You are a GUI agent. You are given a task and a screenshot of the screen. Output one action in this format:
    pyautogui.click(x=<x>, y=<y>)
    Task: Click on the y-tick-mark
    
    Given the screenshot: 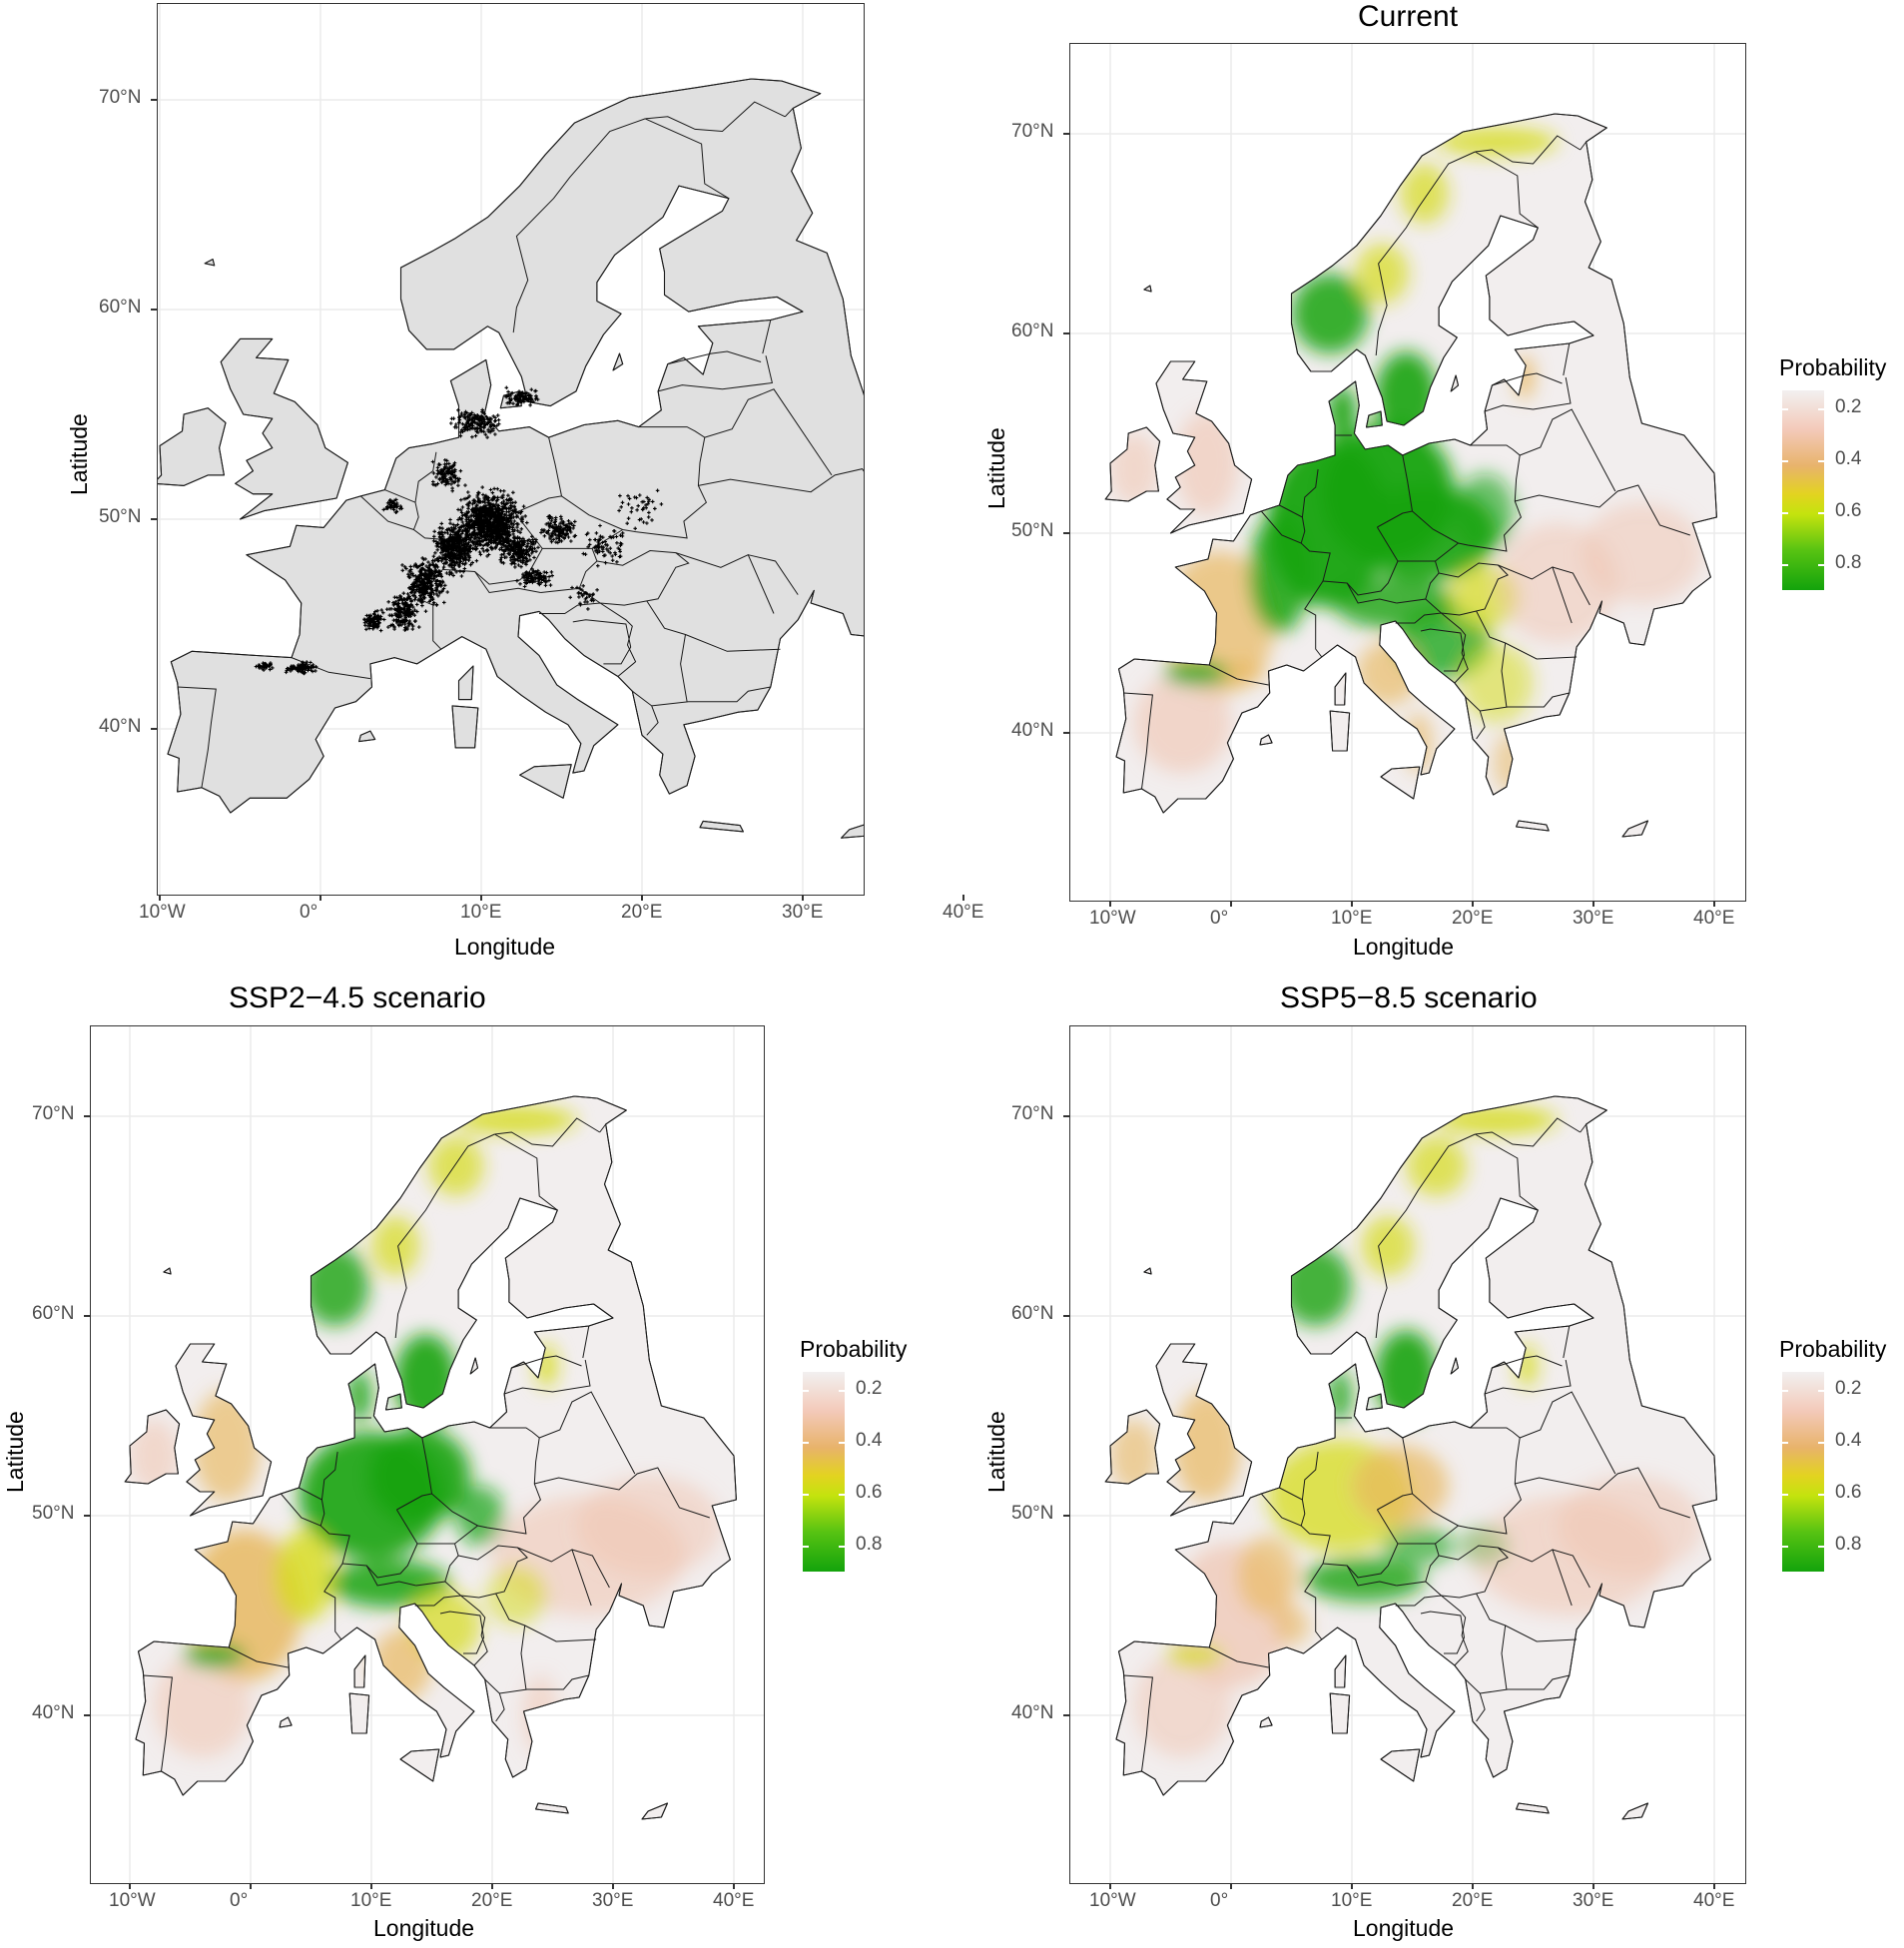 What is the action you would take?
    pyautogui.click(x=1066, y=333)
    